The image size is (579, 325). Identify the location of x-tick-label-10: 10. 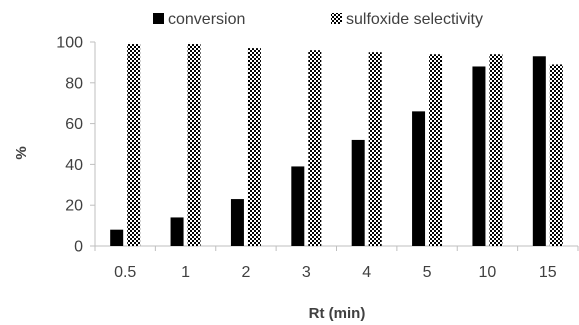
(488, 272).